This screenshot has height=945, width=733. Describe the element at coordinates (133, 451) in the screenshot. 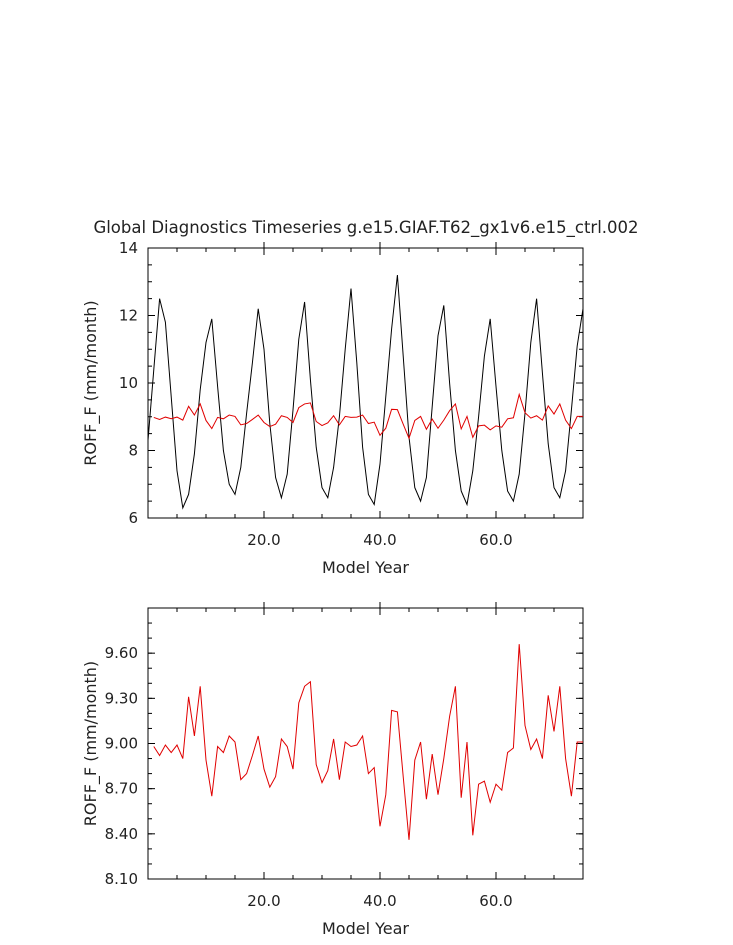

I see `y-tick-label: 8` at that location.